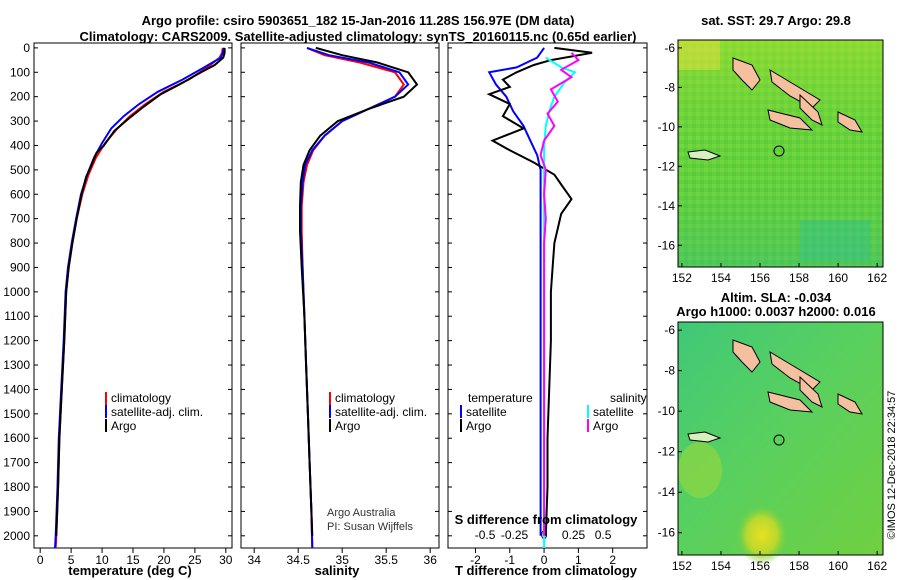  Describe the element at coordinates (574, 535) in the screenshot. I see `s-tick-label: 0.25` at that location.